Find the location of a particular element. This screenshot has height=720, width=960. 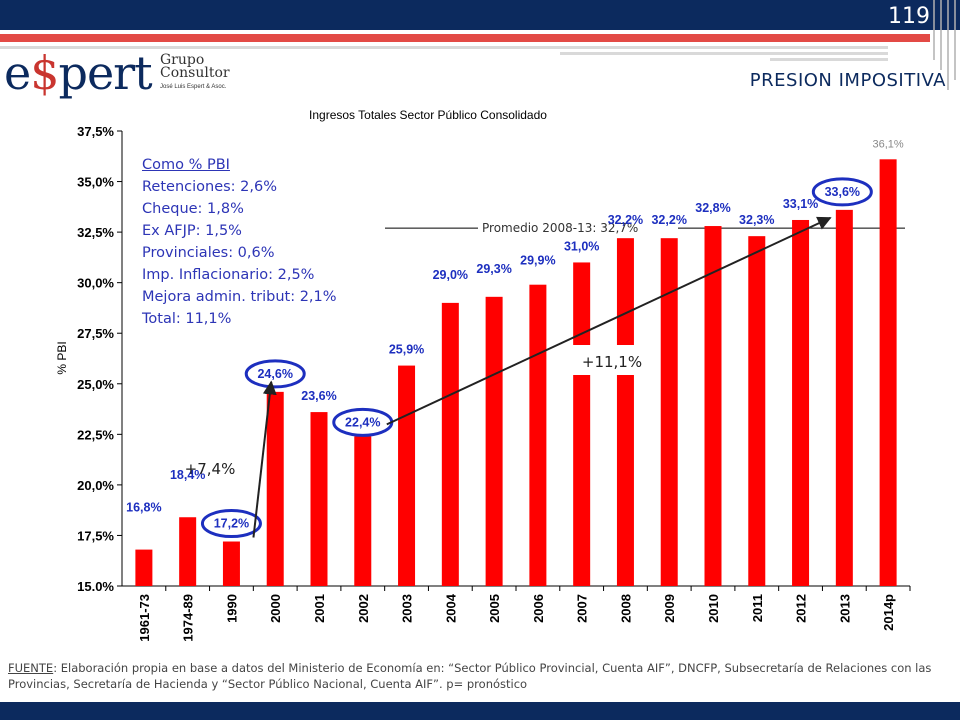

logo-tagline: José Luis Espert & Asoc. is located at coordinates (193, 87).